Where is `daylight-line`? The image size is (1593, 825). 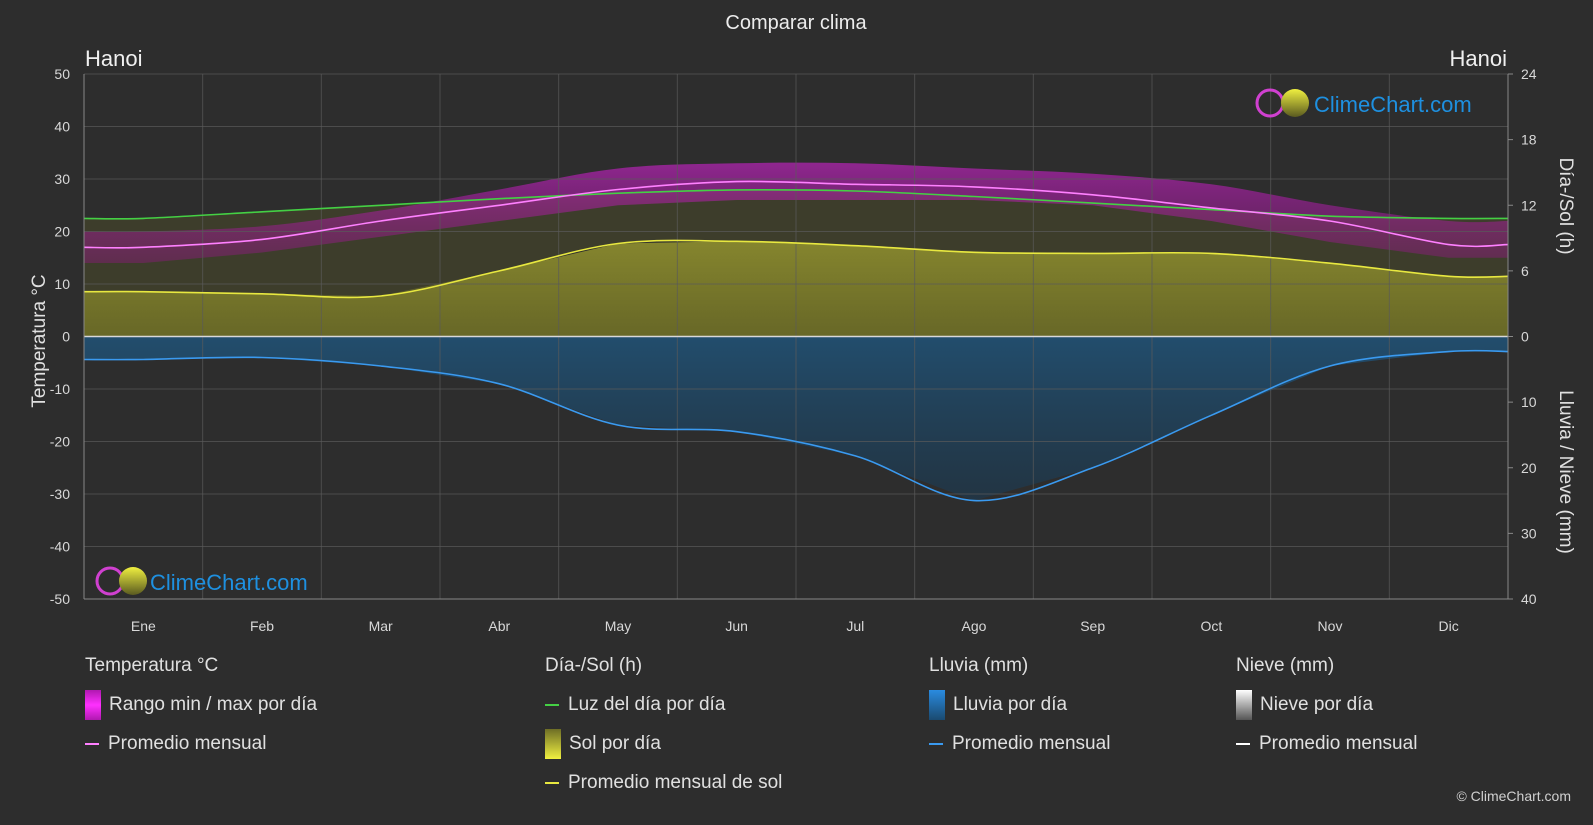
daylight-line is located at coordinates (796, 204).